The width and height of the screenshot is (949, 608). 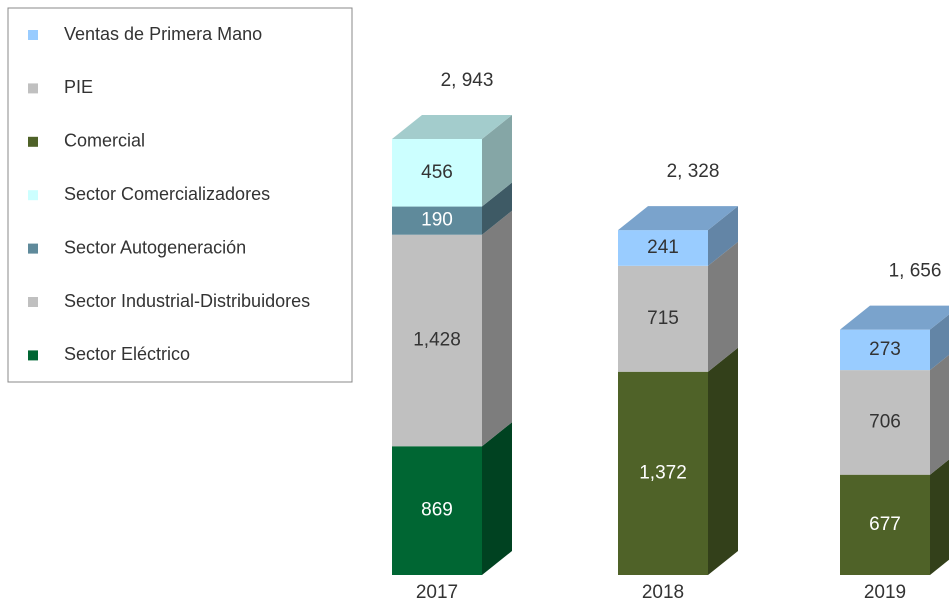 What do you see at coordinates (78, 87) in the screenshot?
I see `legend-label: PIE` at bounding box center [78, 87].